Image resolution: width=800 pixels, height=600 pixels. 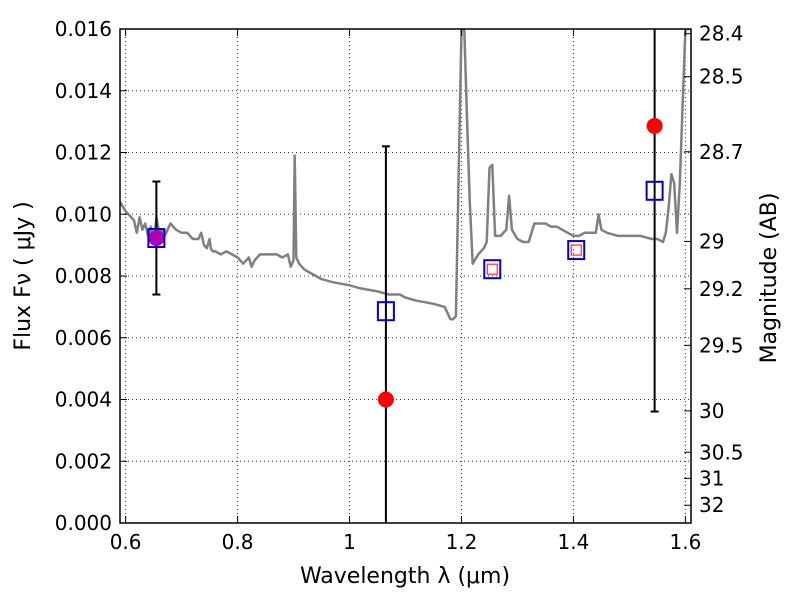 What do you see at coordinates (721, 345) in the screenshot?
I see `right-tick-label: 29.5` at bounding box center [721, 345].